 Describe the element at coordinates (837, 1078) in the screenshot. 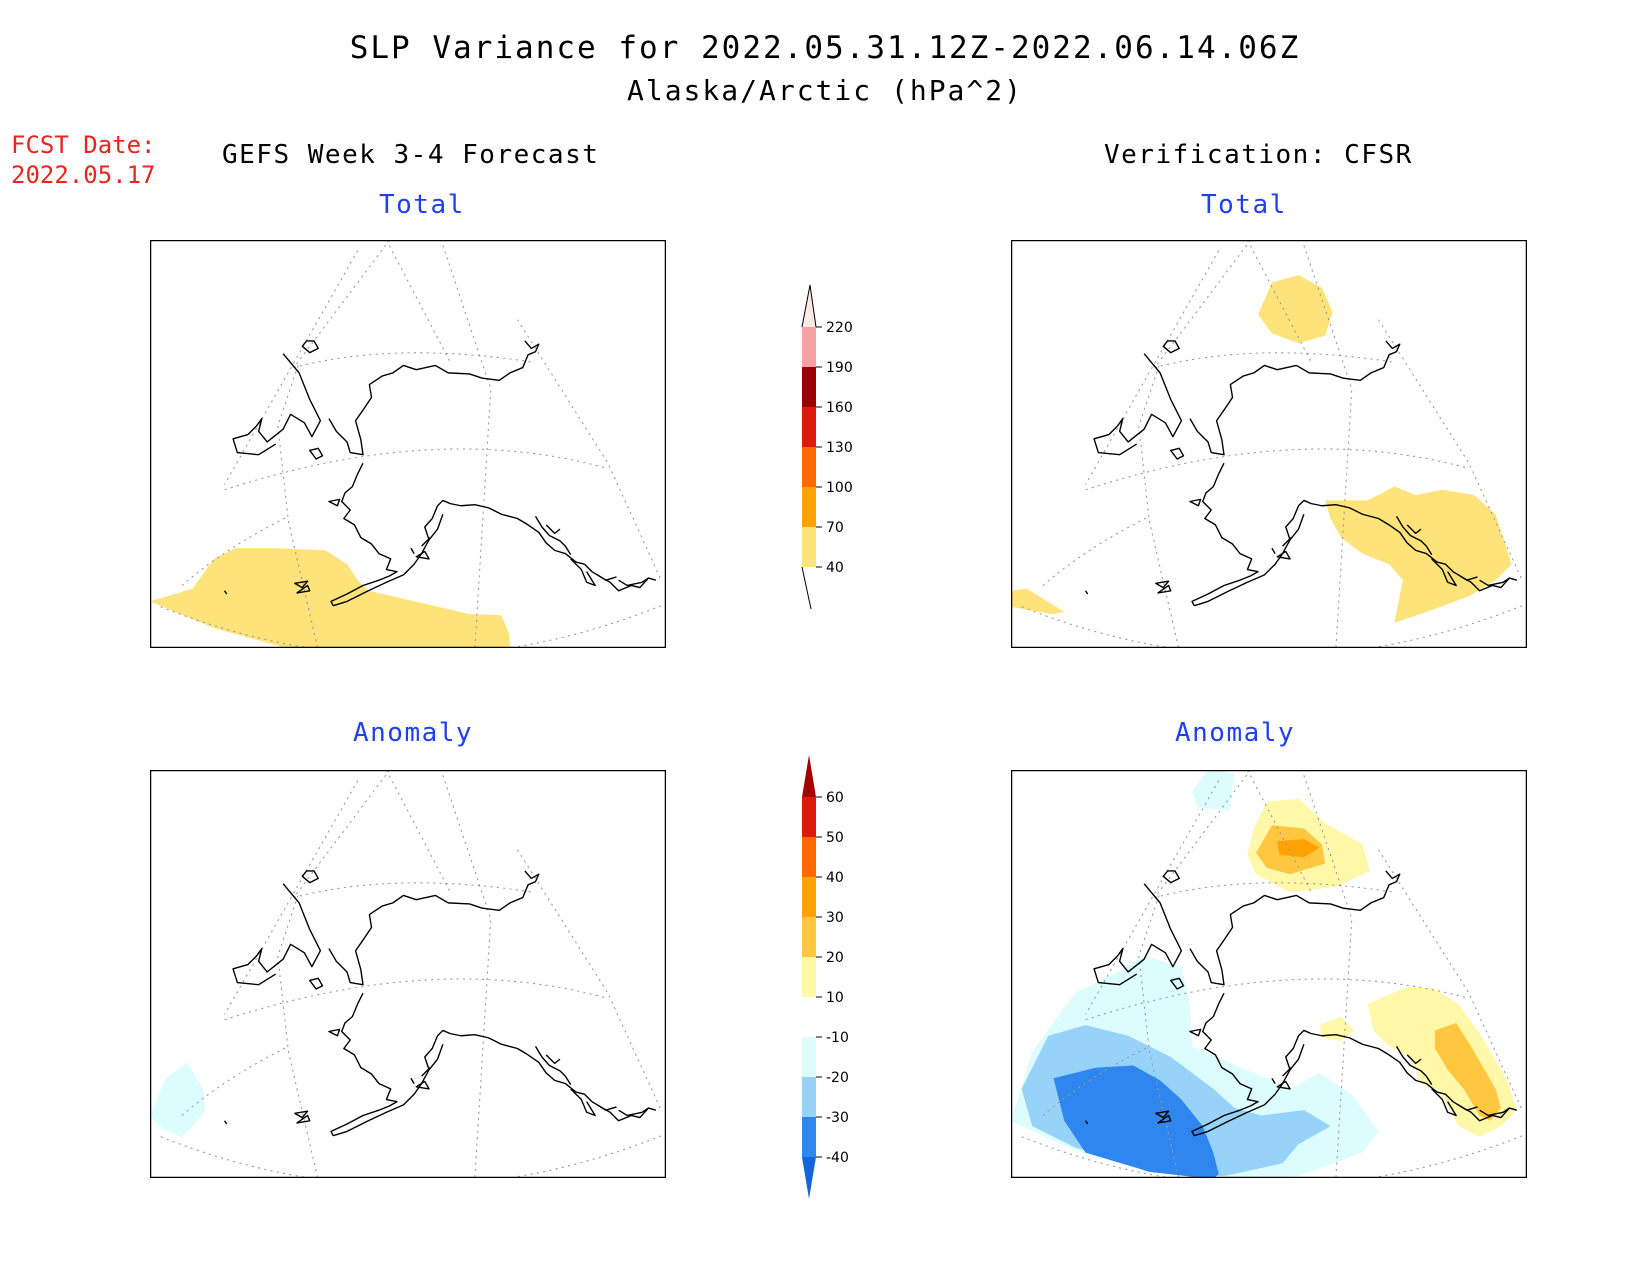

I see `colorbar-tick-label: -20` at that location.